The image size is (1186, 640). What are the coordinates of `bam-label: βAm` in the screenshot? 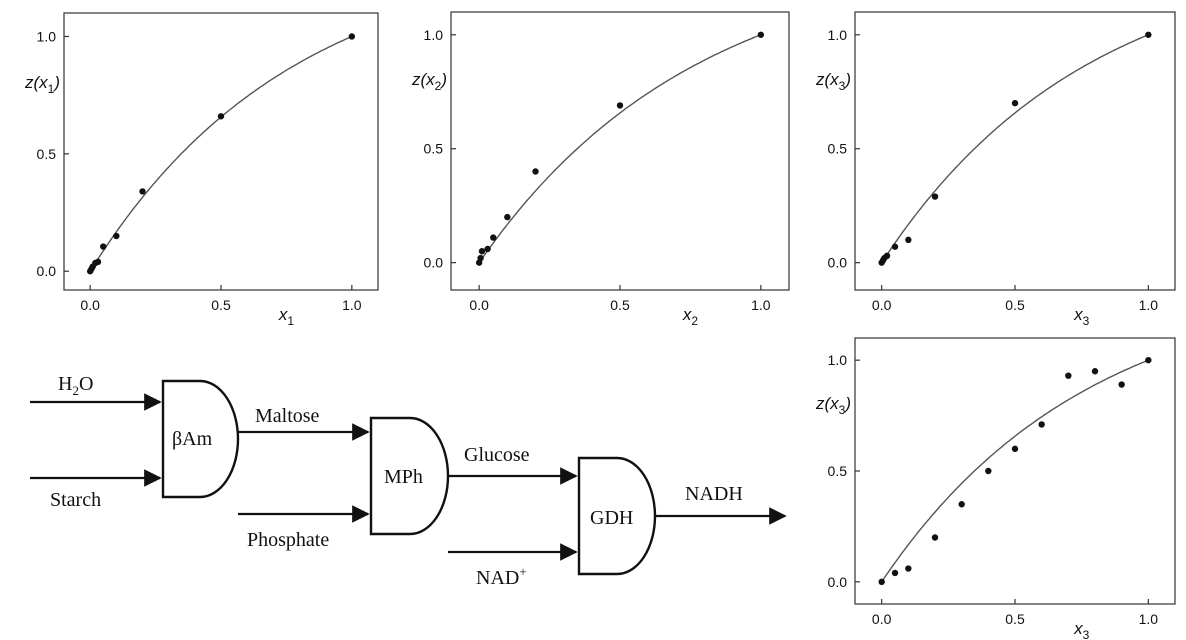 It's located at (192, 439).